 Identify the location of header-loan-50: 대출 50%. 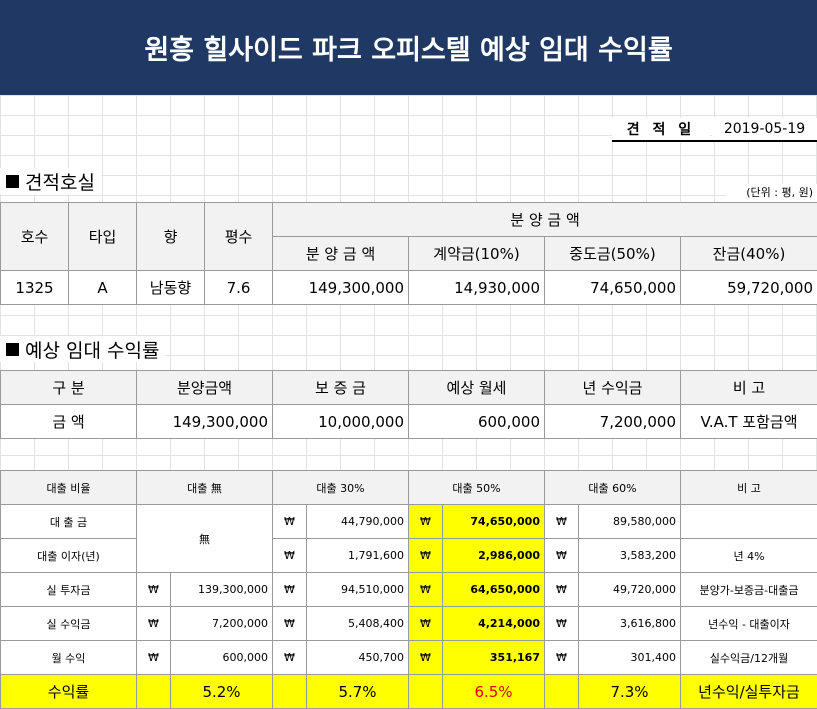
(477, 488).